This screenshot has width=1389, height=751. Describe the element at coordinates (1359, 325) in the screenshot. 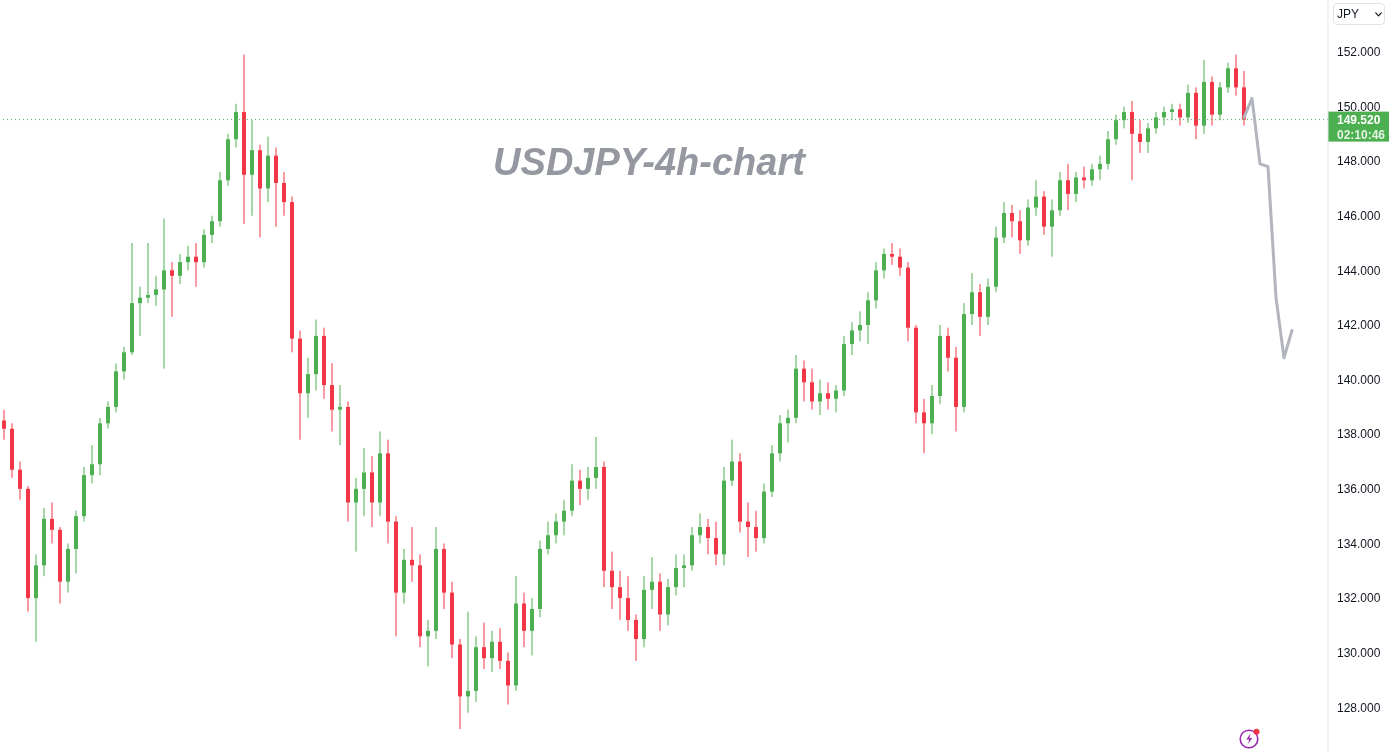

I see `y-tick-label: 142.000` at that location.